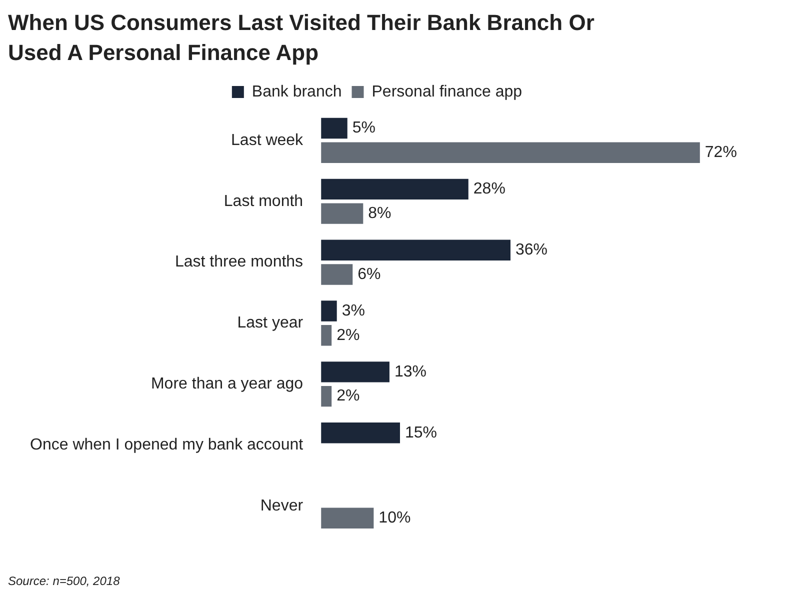 This screenshot has height=591, width=800. What do you see at coordinates (297, 91) in the screenshot?
I see `legend-label: Bank branch` at bounding box center [297, 91].